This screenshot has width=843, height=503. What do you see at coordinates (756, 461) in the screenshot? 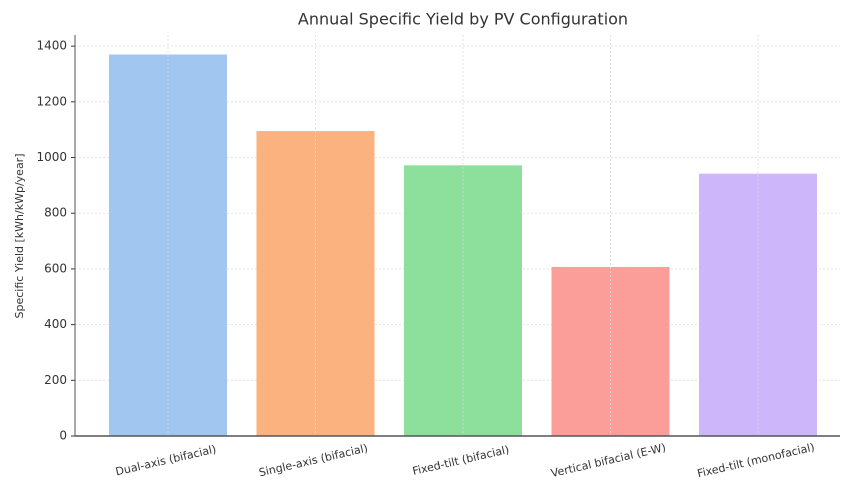
I see `x-tick-label: Fixed-tilt (monofacial)` at bounding box center [756, 461].